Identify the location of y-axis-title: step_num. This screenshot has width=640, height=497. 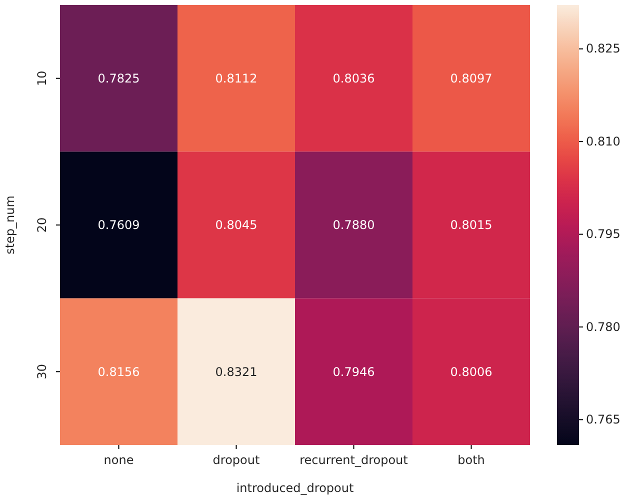
(10, 225).